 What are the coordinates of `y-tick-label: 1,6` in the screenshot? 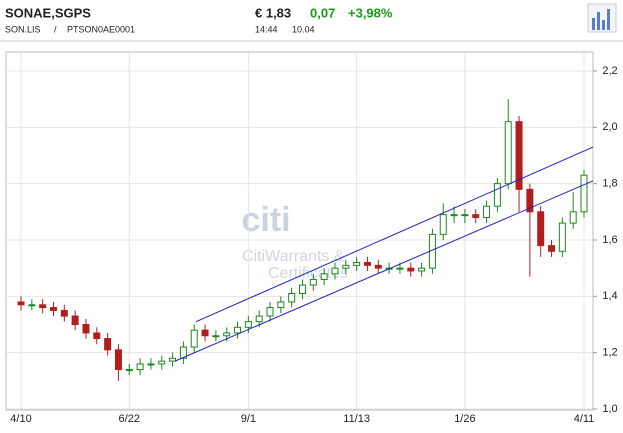 It's located at (609, 240).